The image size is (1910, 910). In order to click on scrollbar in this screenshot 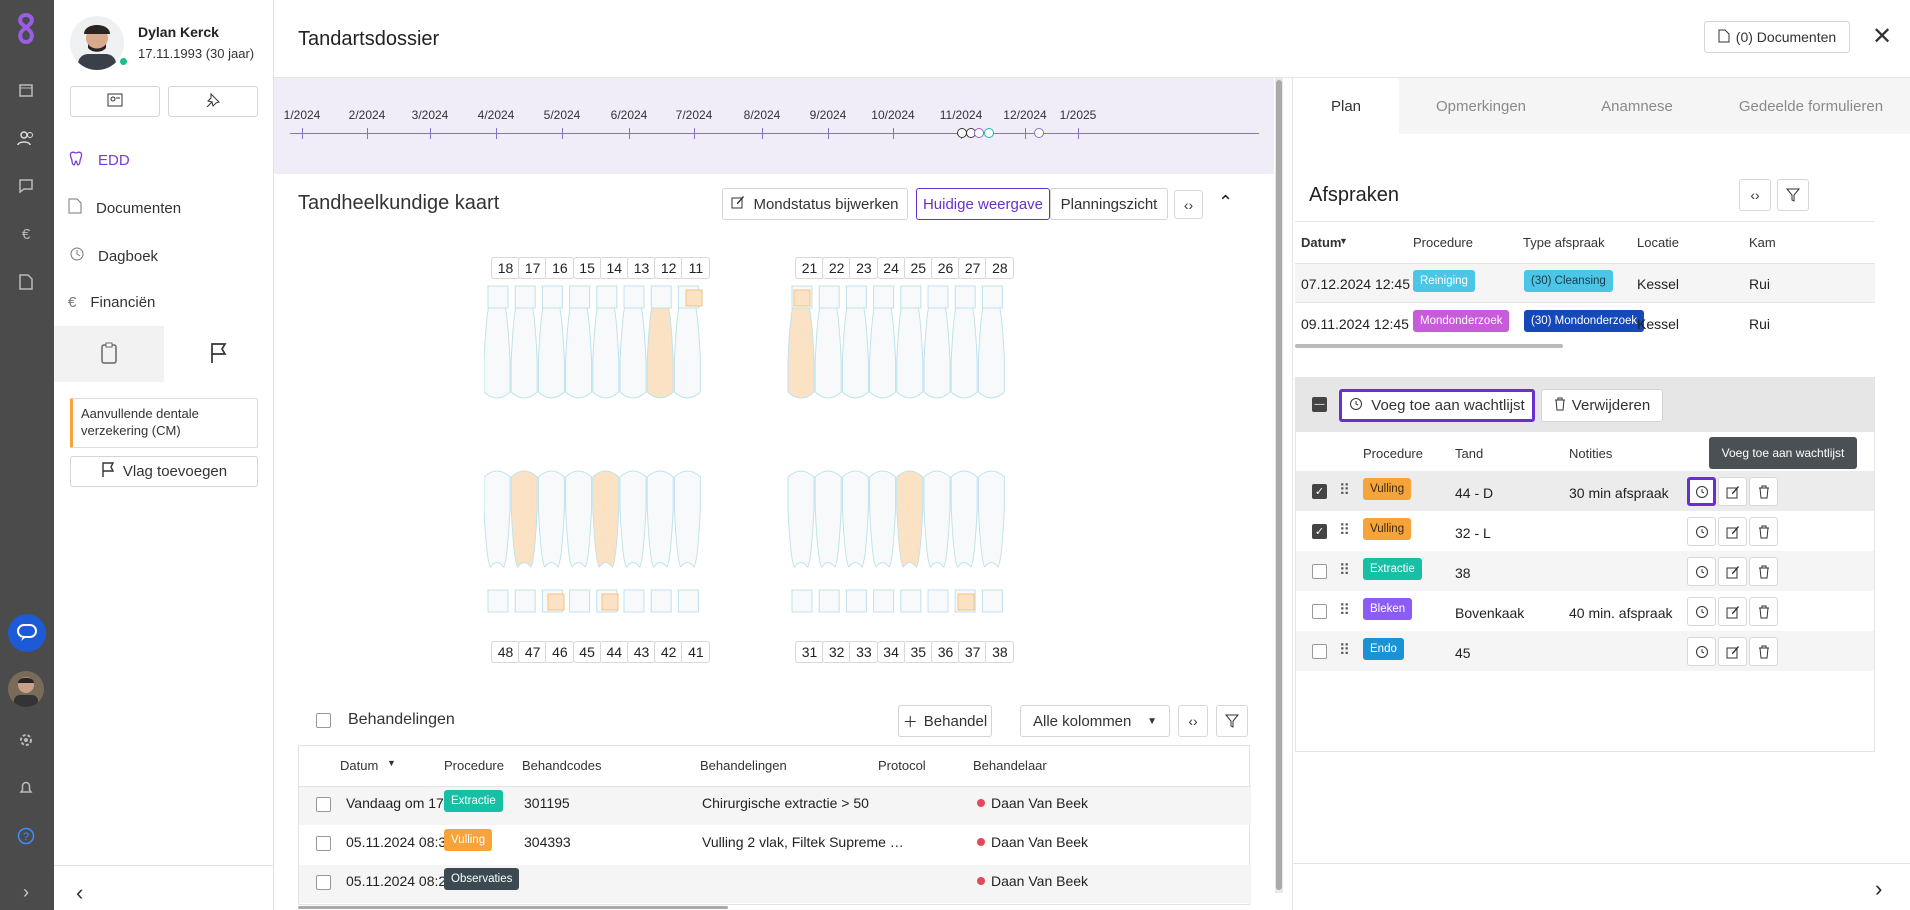, I will do `click(1279, 485)`.